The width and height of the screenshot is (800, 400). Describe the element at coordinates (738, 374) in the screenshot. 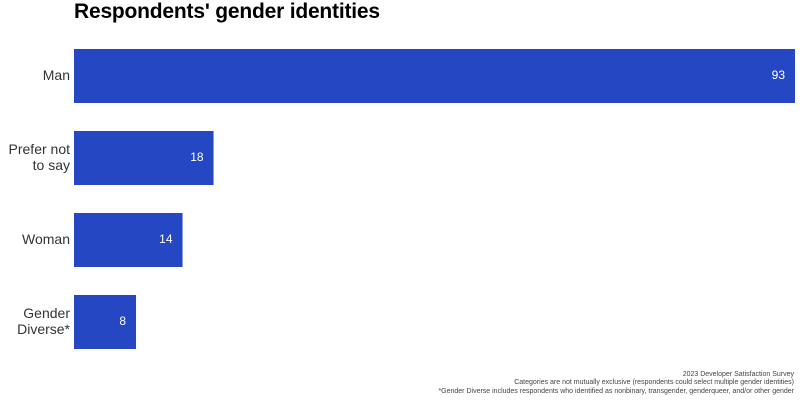

I see `footnote-source: 2023 Developer Satisfaction Survey` at that location.